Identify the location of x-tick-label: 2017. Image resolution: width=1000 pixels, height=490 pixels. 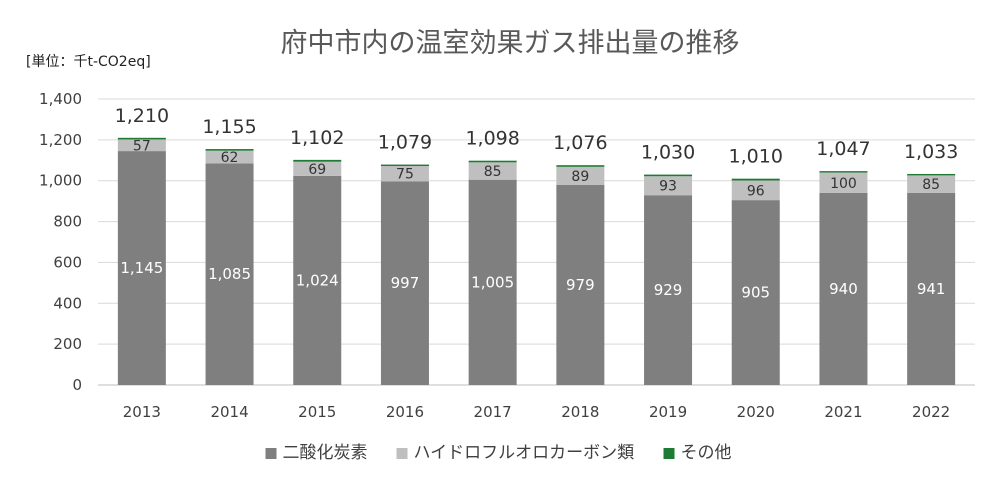
(493, 412).